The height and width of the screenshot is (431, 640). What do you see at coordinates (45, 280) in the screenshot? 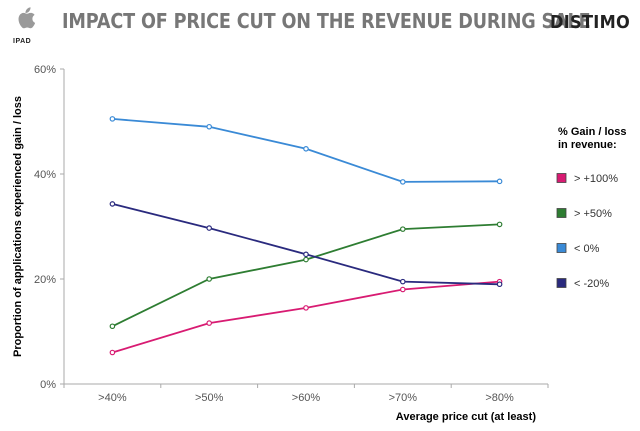
I see `y-tick-label: 20%` at bounding box center [45, 280].